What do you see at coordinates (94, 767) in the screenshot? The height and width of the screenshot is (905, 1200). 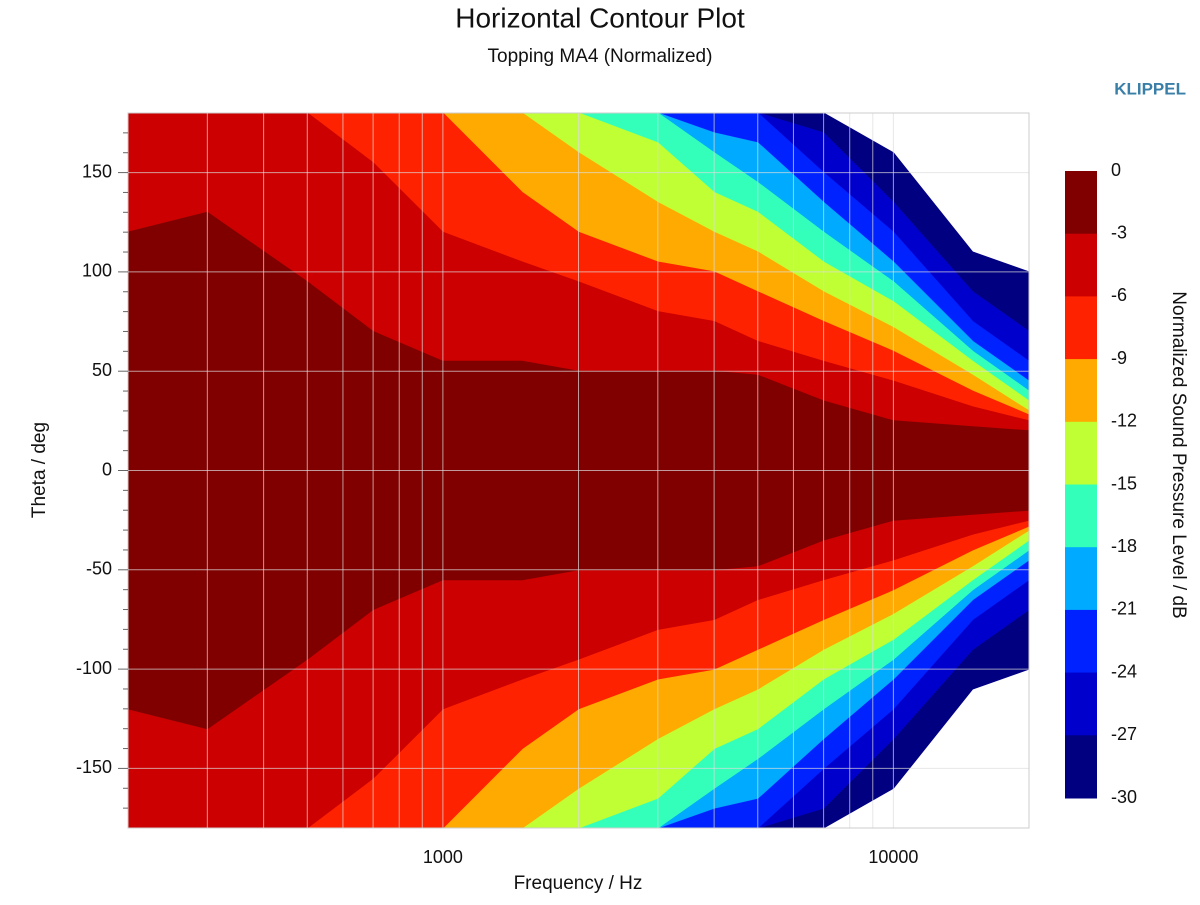 I see `y-tick-label: -150` at bounding box center [94, 767].